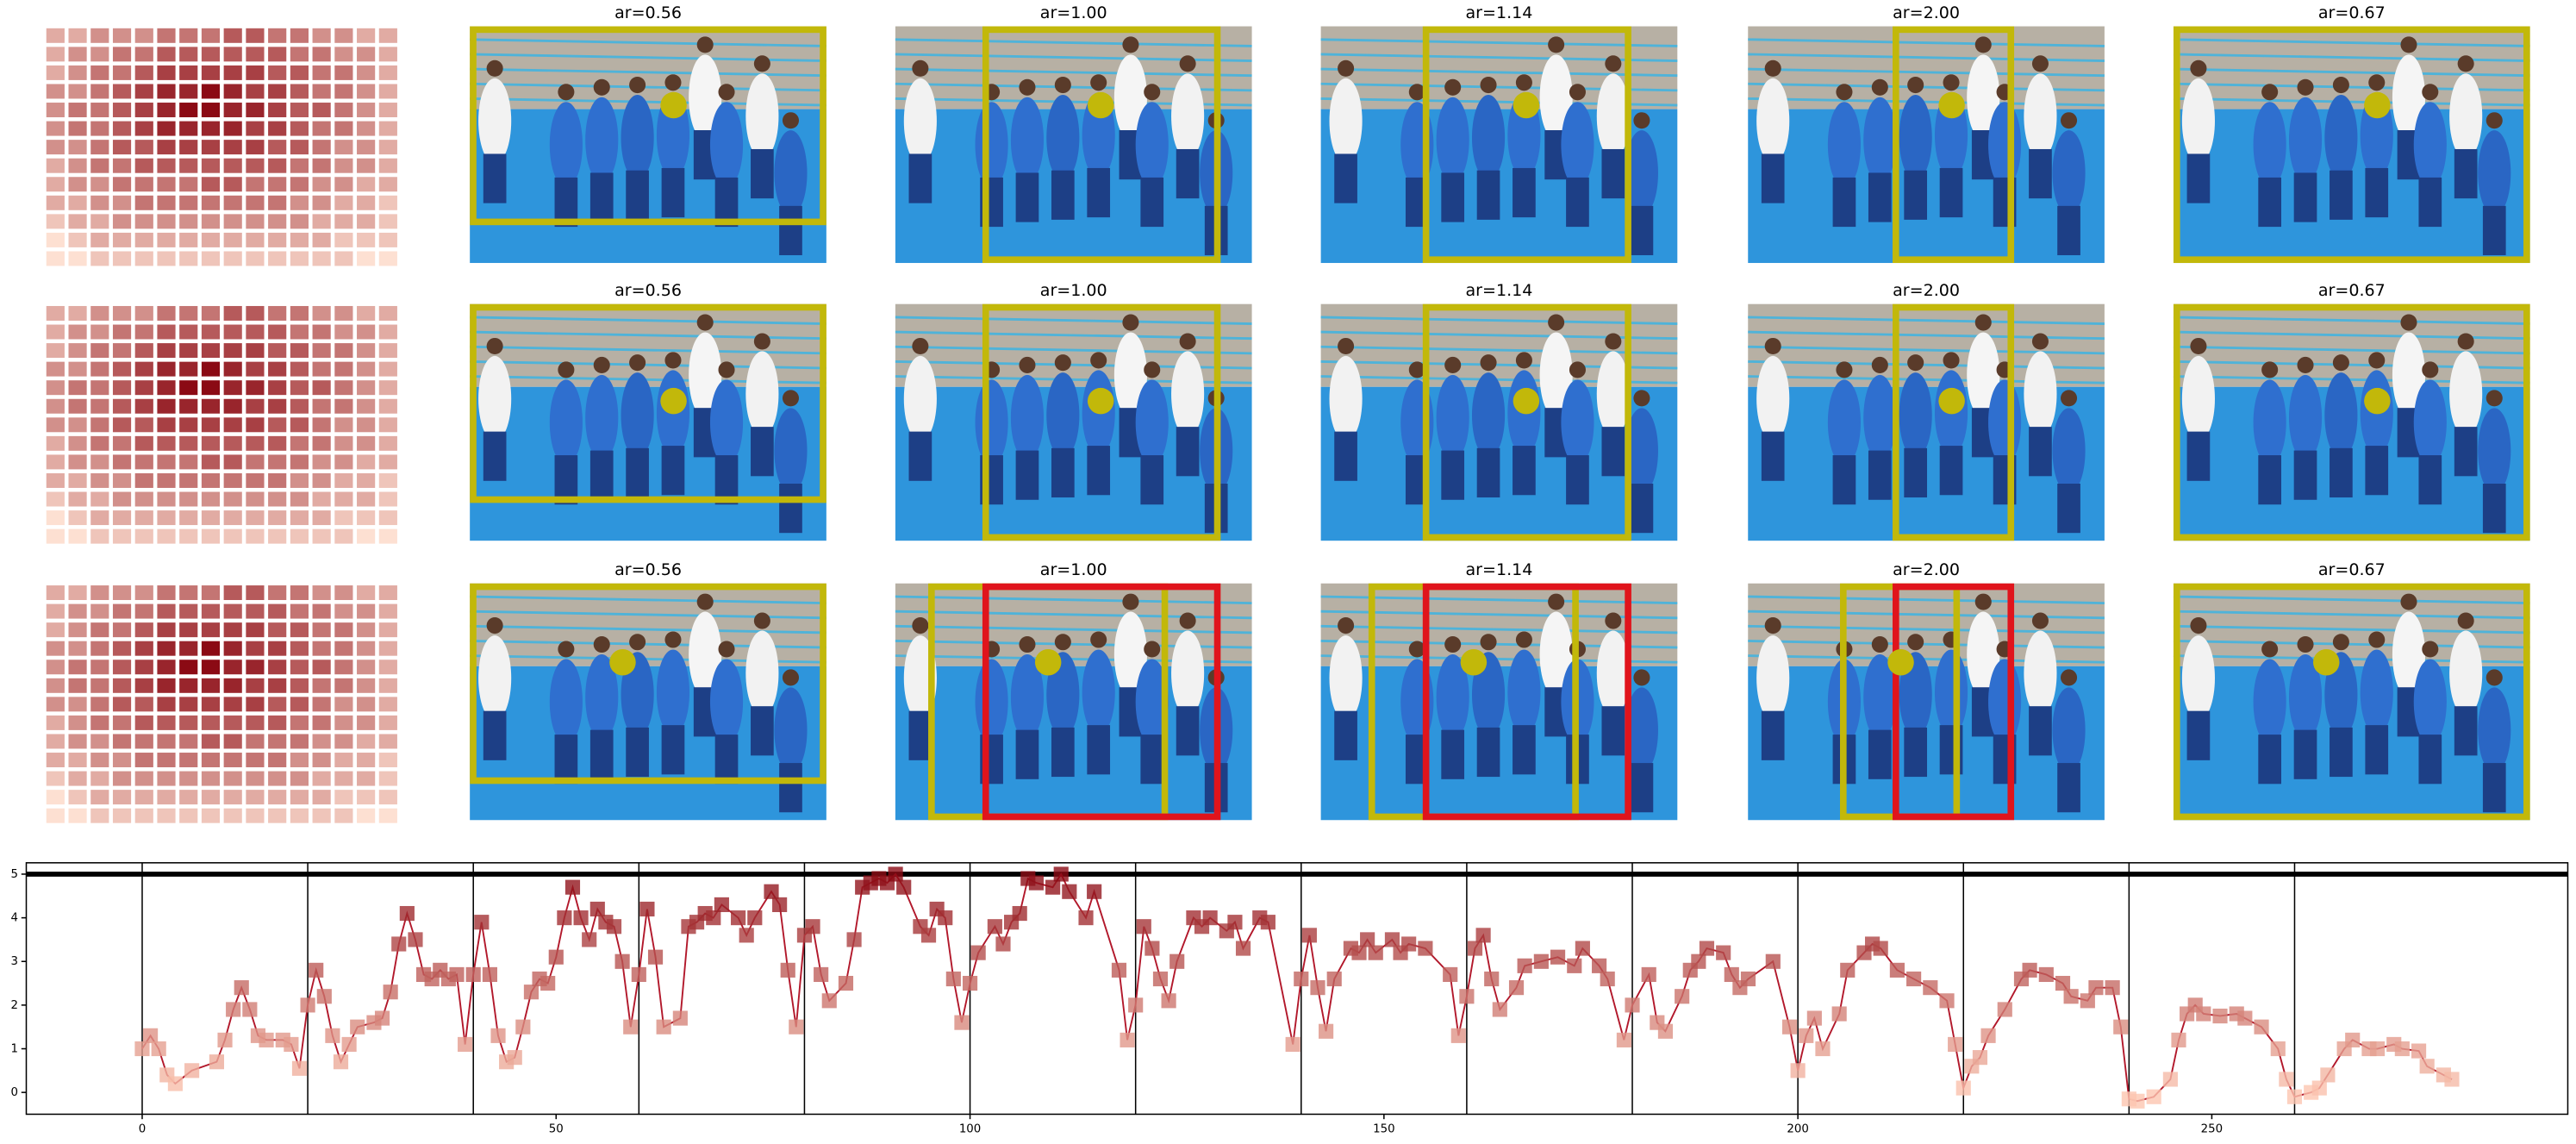 The image size is (2576, 1144). What do you see at coordinates (1954, 145) in the screenshot?
I see `bbox` at bounding box center [1954, 145].